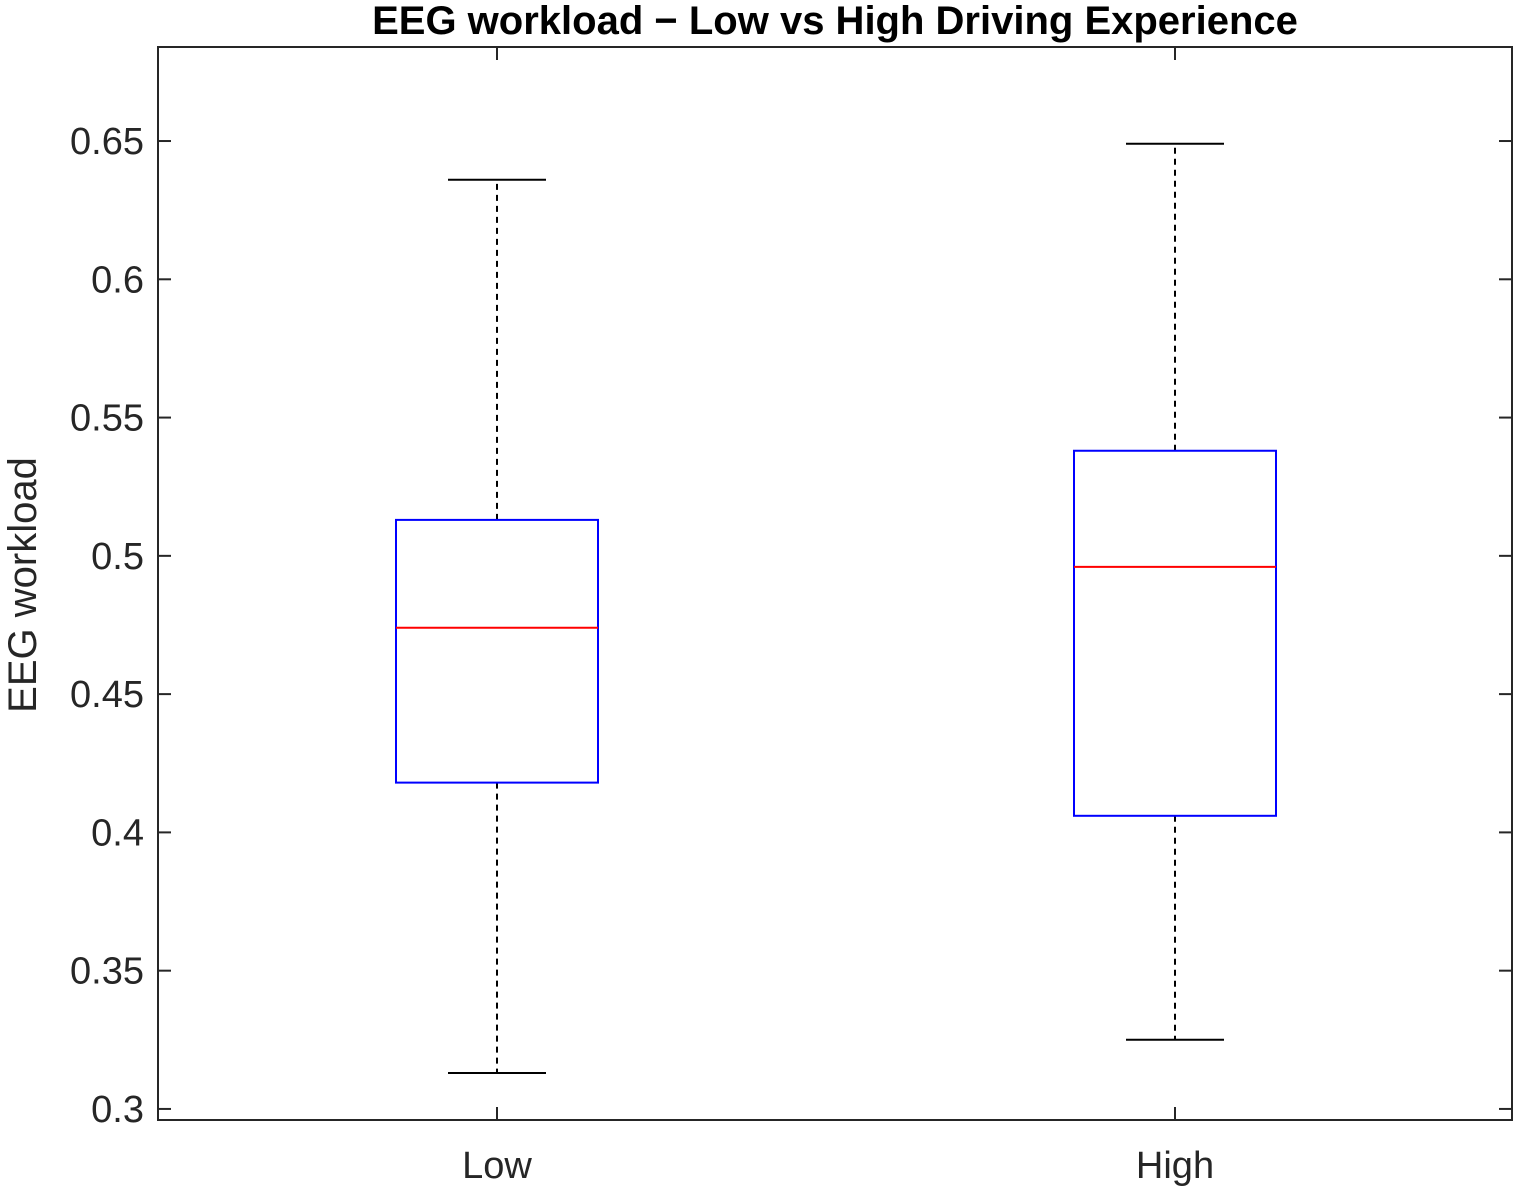 This screenshot has width=1517, height=1191. What do you see at coordinates (117, 557) in the screenshot?
I see `y-tick-label: 0.5` at bounding box center [117, 557].